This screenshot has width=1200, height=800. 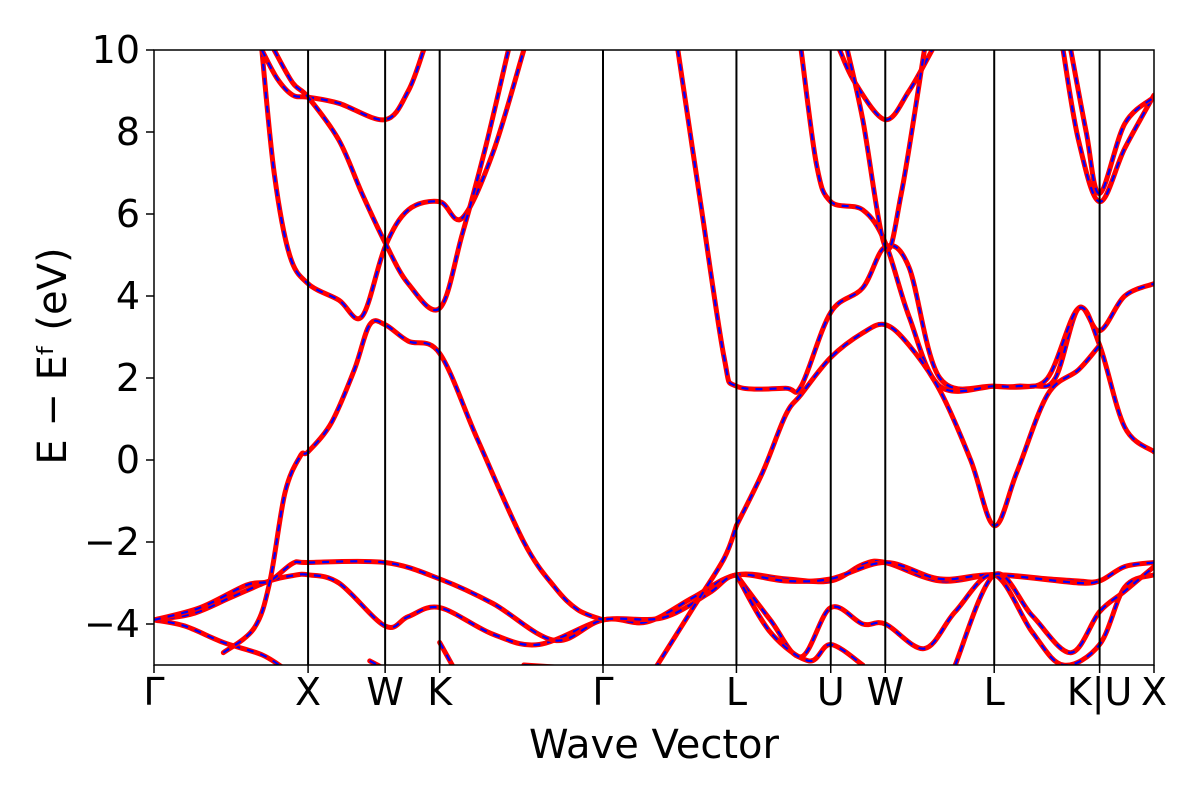 I want to click on kpoint-label: U, so click(x=831, y=692).